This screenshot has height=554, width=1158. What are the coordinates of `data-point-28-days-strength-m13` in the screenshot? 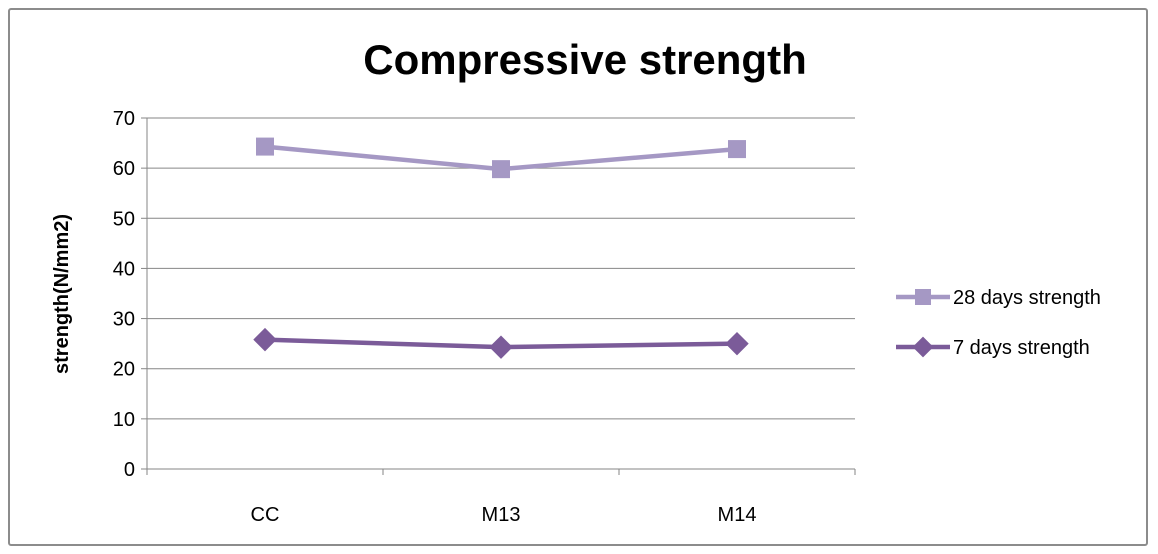 It's located at (501, 169).